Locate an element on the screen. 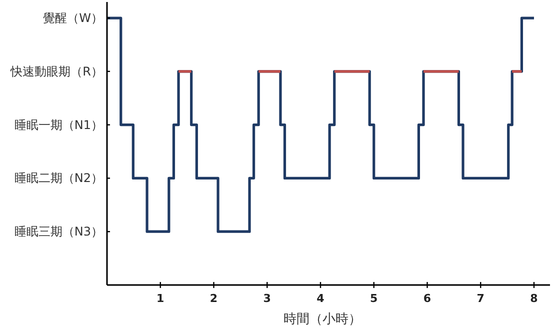  x-tick-label: 1 is located at coordinates (160, 298).